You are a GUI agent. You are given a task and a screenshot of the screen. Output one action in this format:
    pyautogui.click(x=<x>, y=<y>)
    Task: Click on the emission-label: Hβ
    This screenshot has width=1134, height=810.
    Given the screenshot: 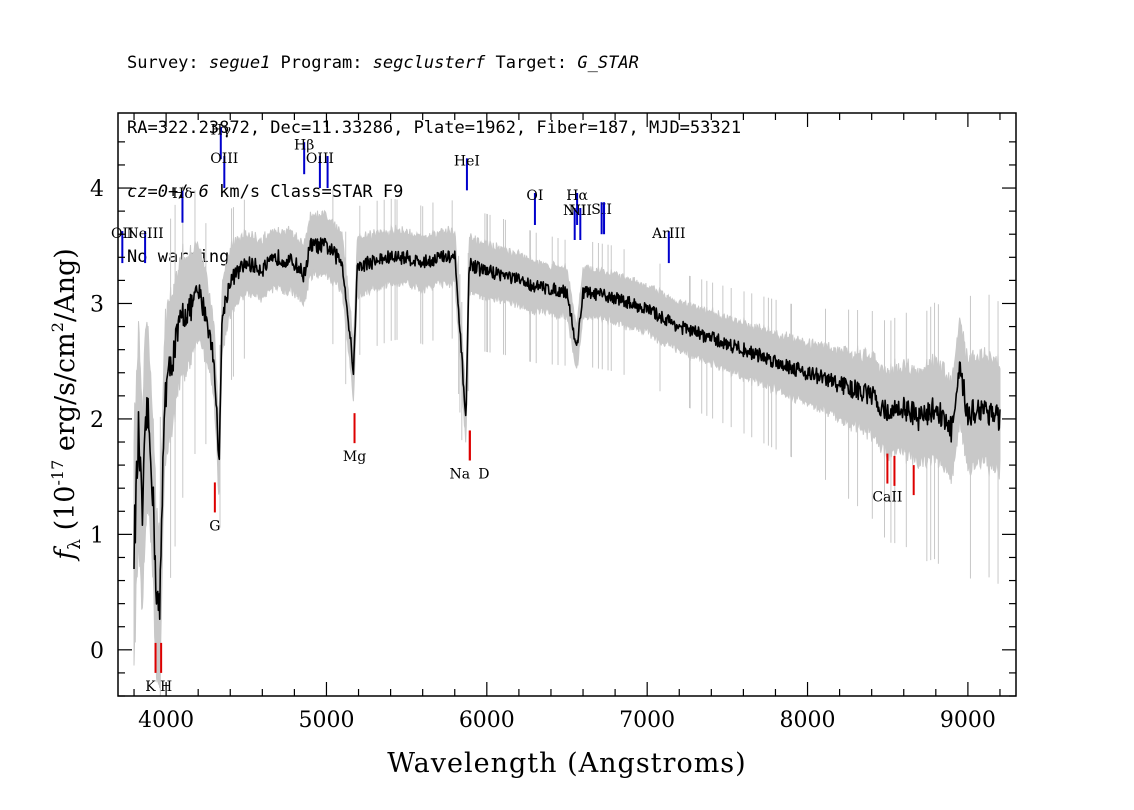 What is the action you would take?
    pyautogui.click(x=304, y=145)
    